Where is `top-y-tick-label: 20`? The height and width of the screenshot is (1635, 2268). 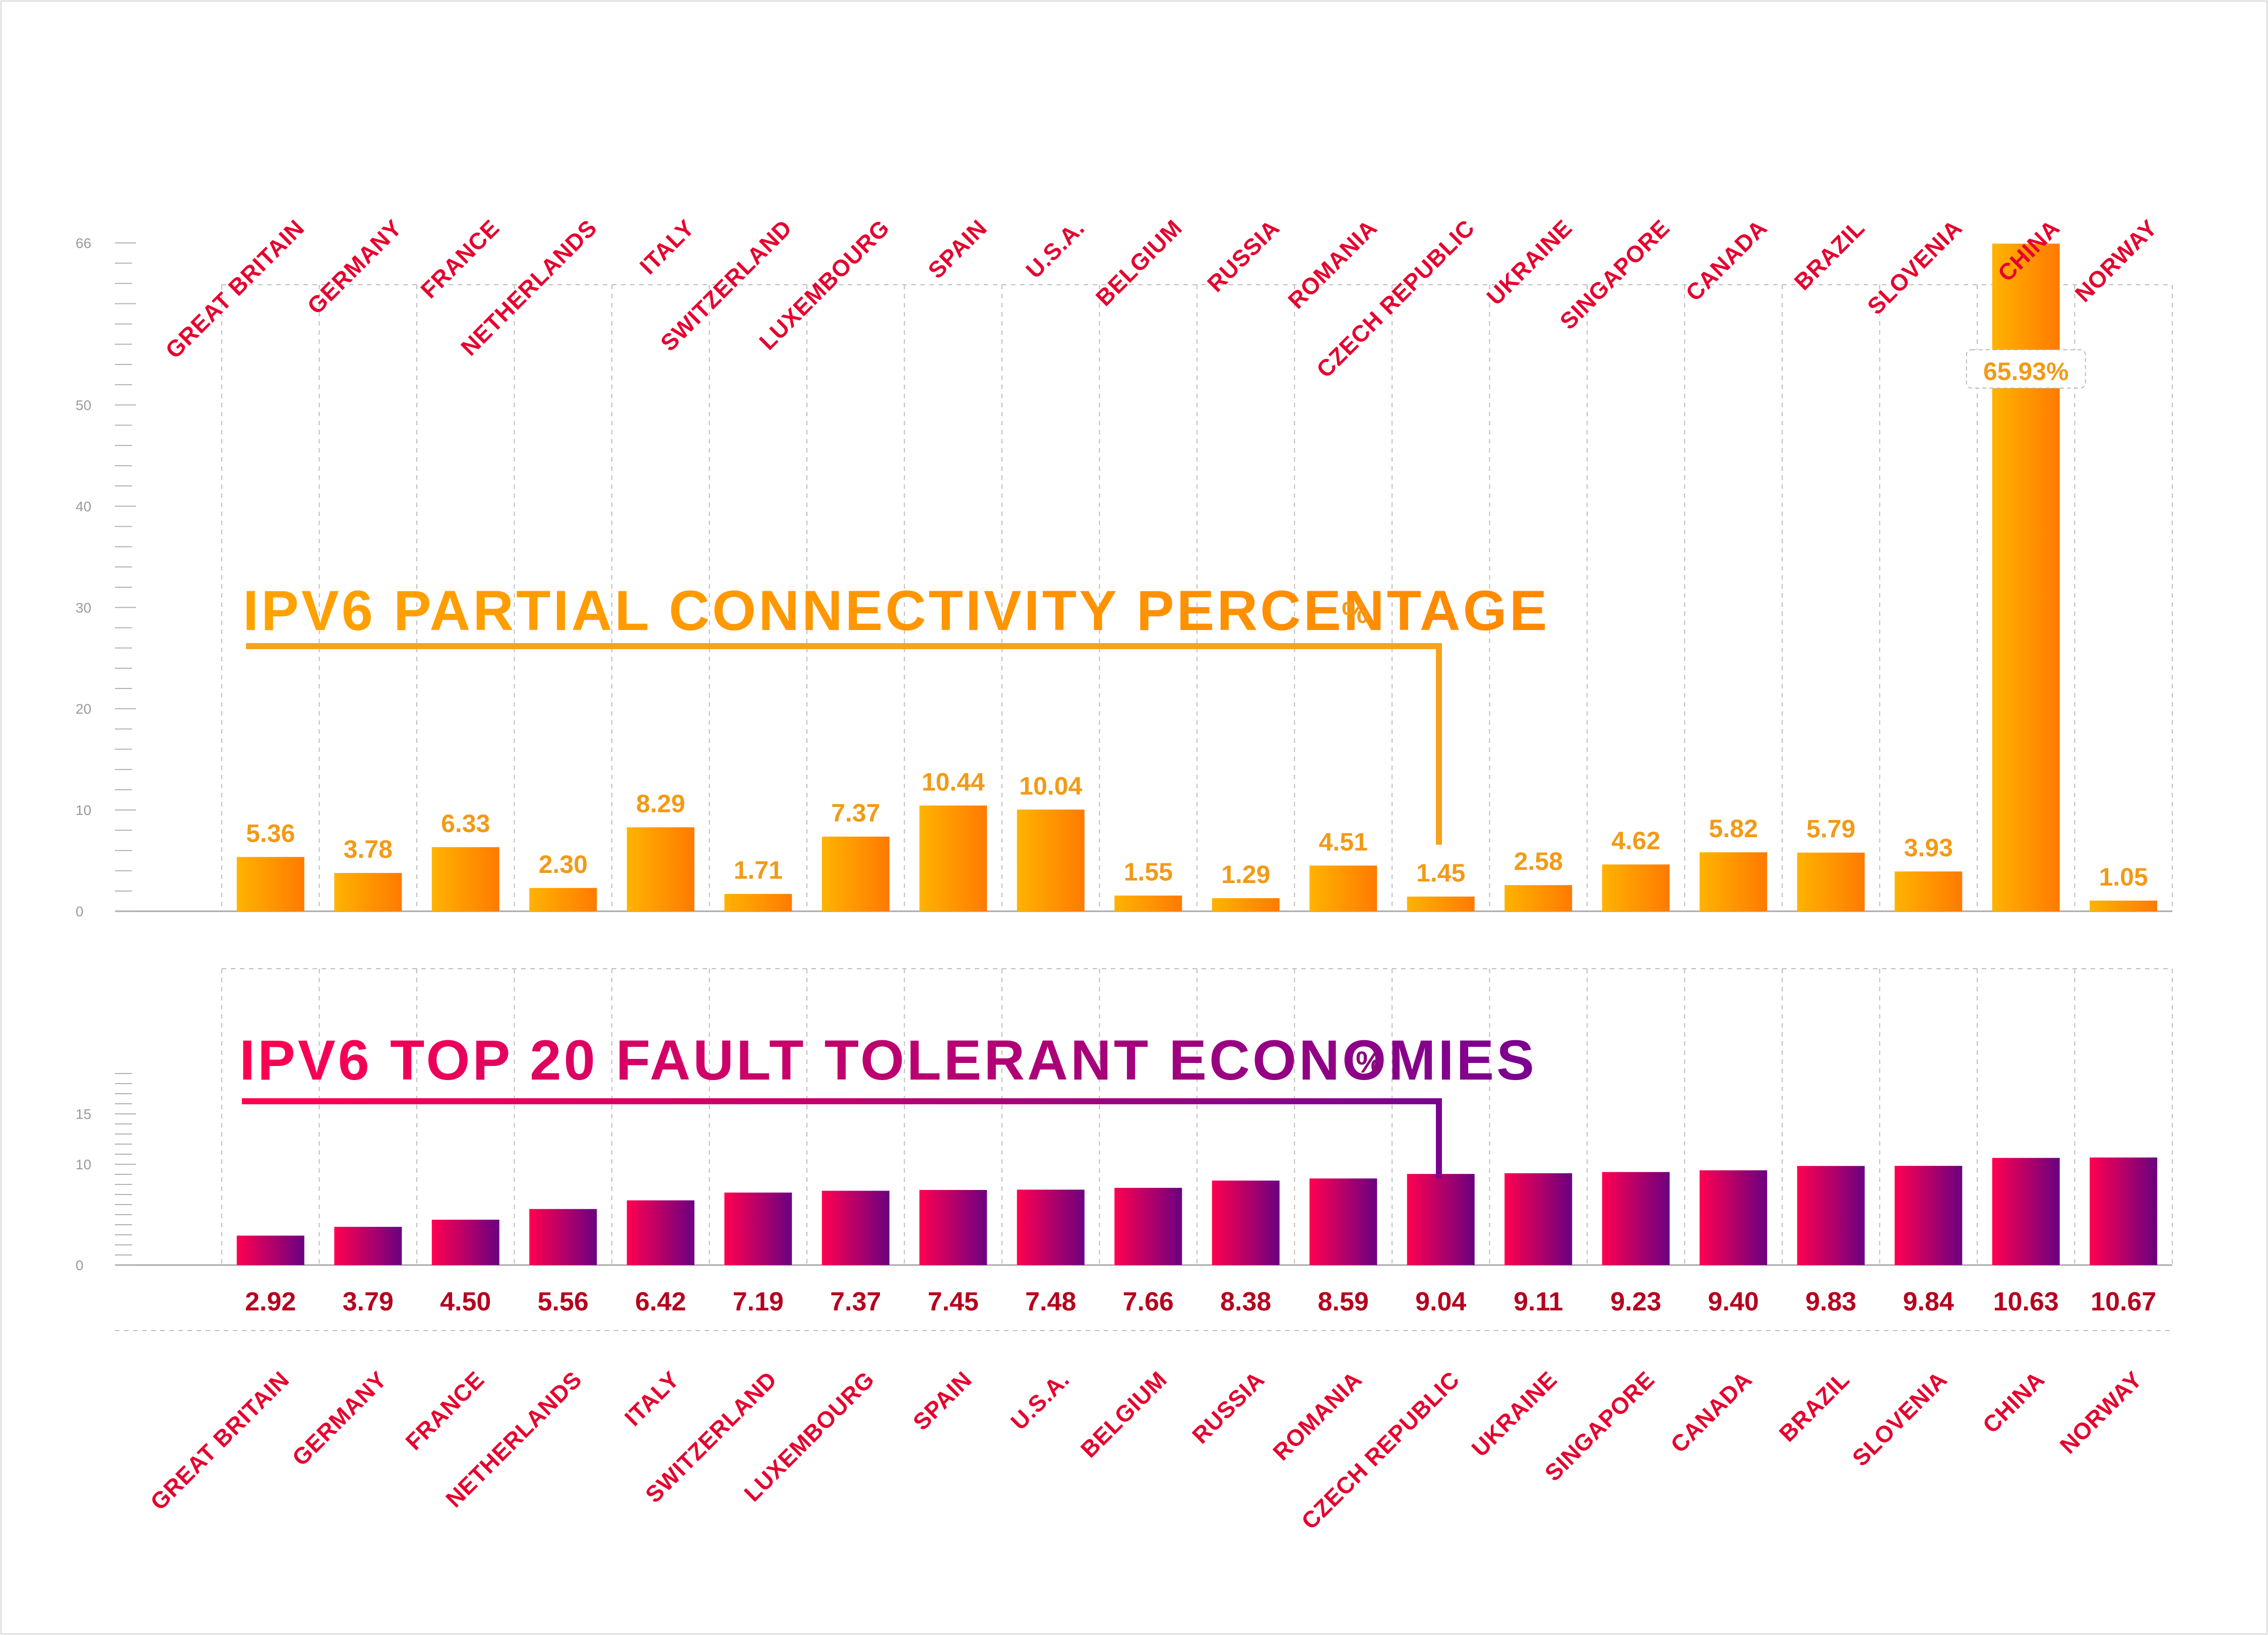 top-y-tick-label: 20 is located at coordinates (84, 709).